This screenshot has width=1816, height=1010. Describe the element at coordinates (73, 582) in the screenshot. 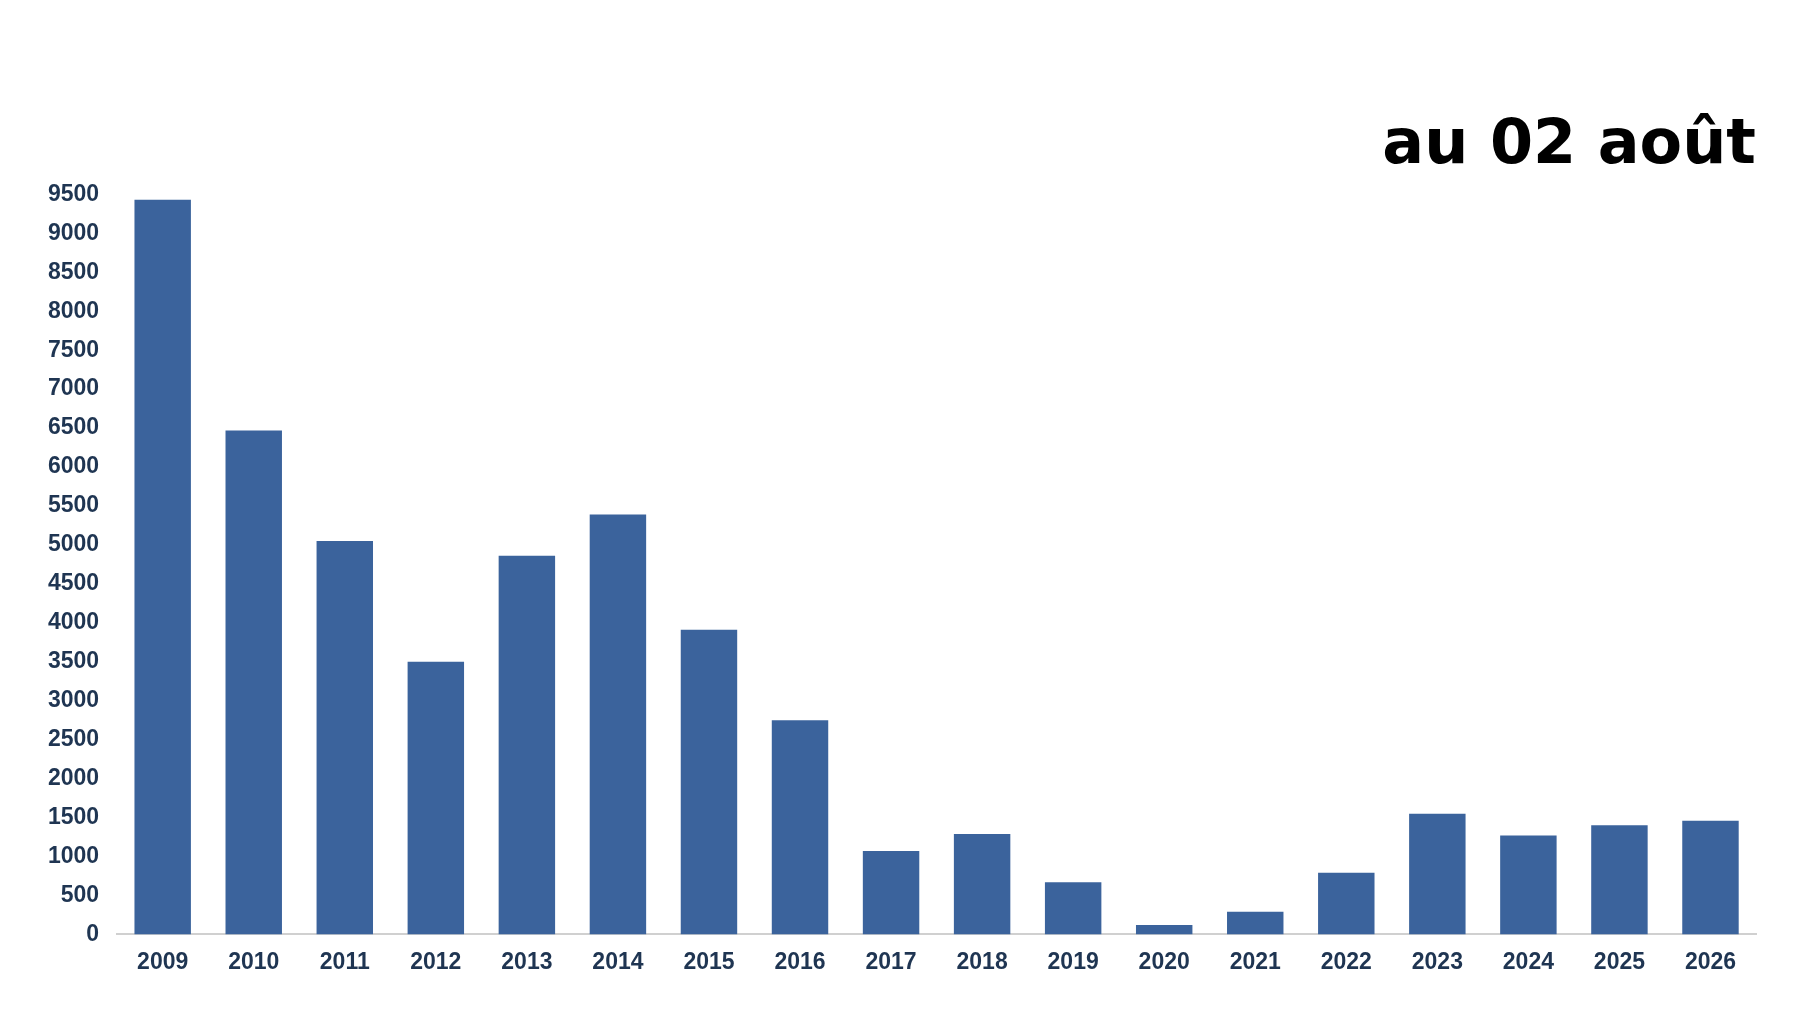

I see `y-tick-label: 4500` at that location.